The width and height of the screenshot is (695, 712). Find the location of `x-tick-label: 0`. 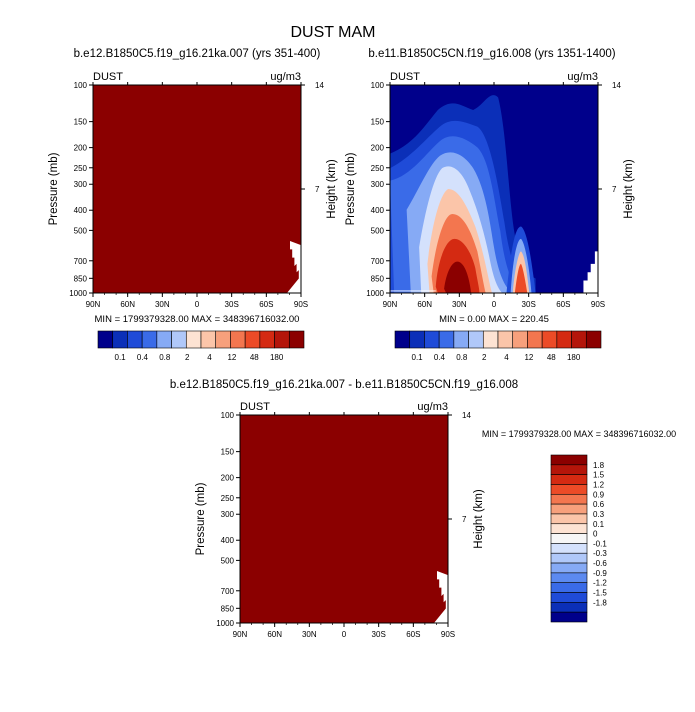

x-tick-label: 0 is located at coordinates (197, 304).